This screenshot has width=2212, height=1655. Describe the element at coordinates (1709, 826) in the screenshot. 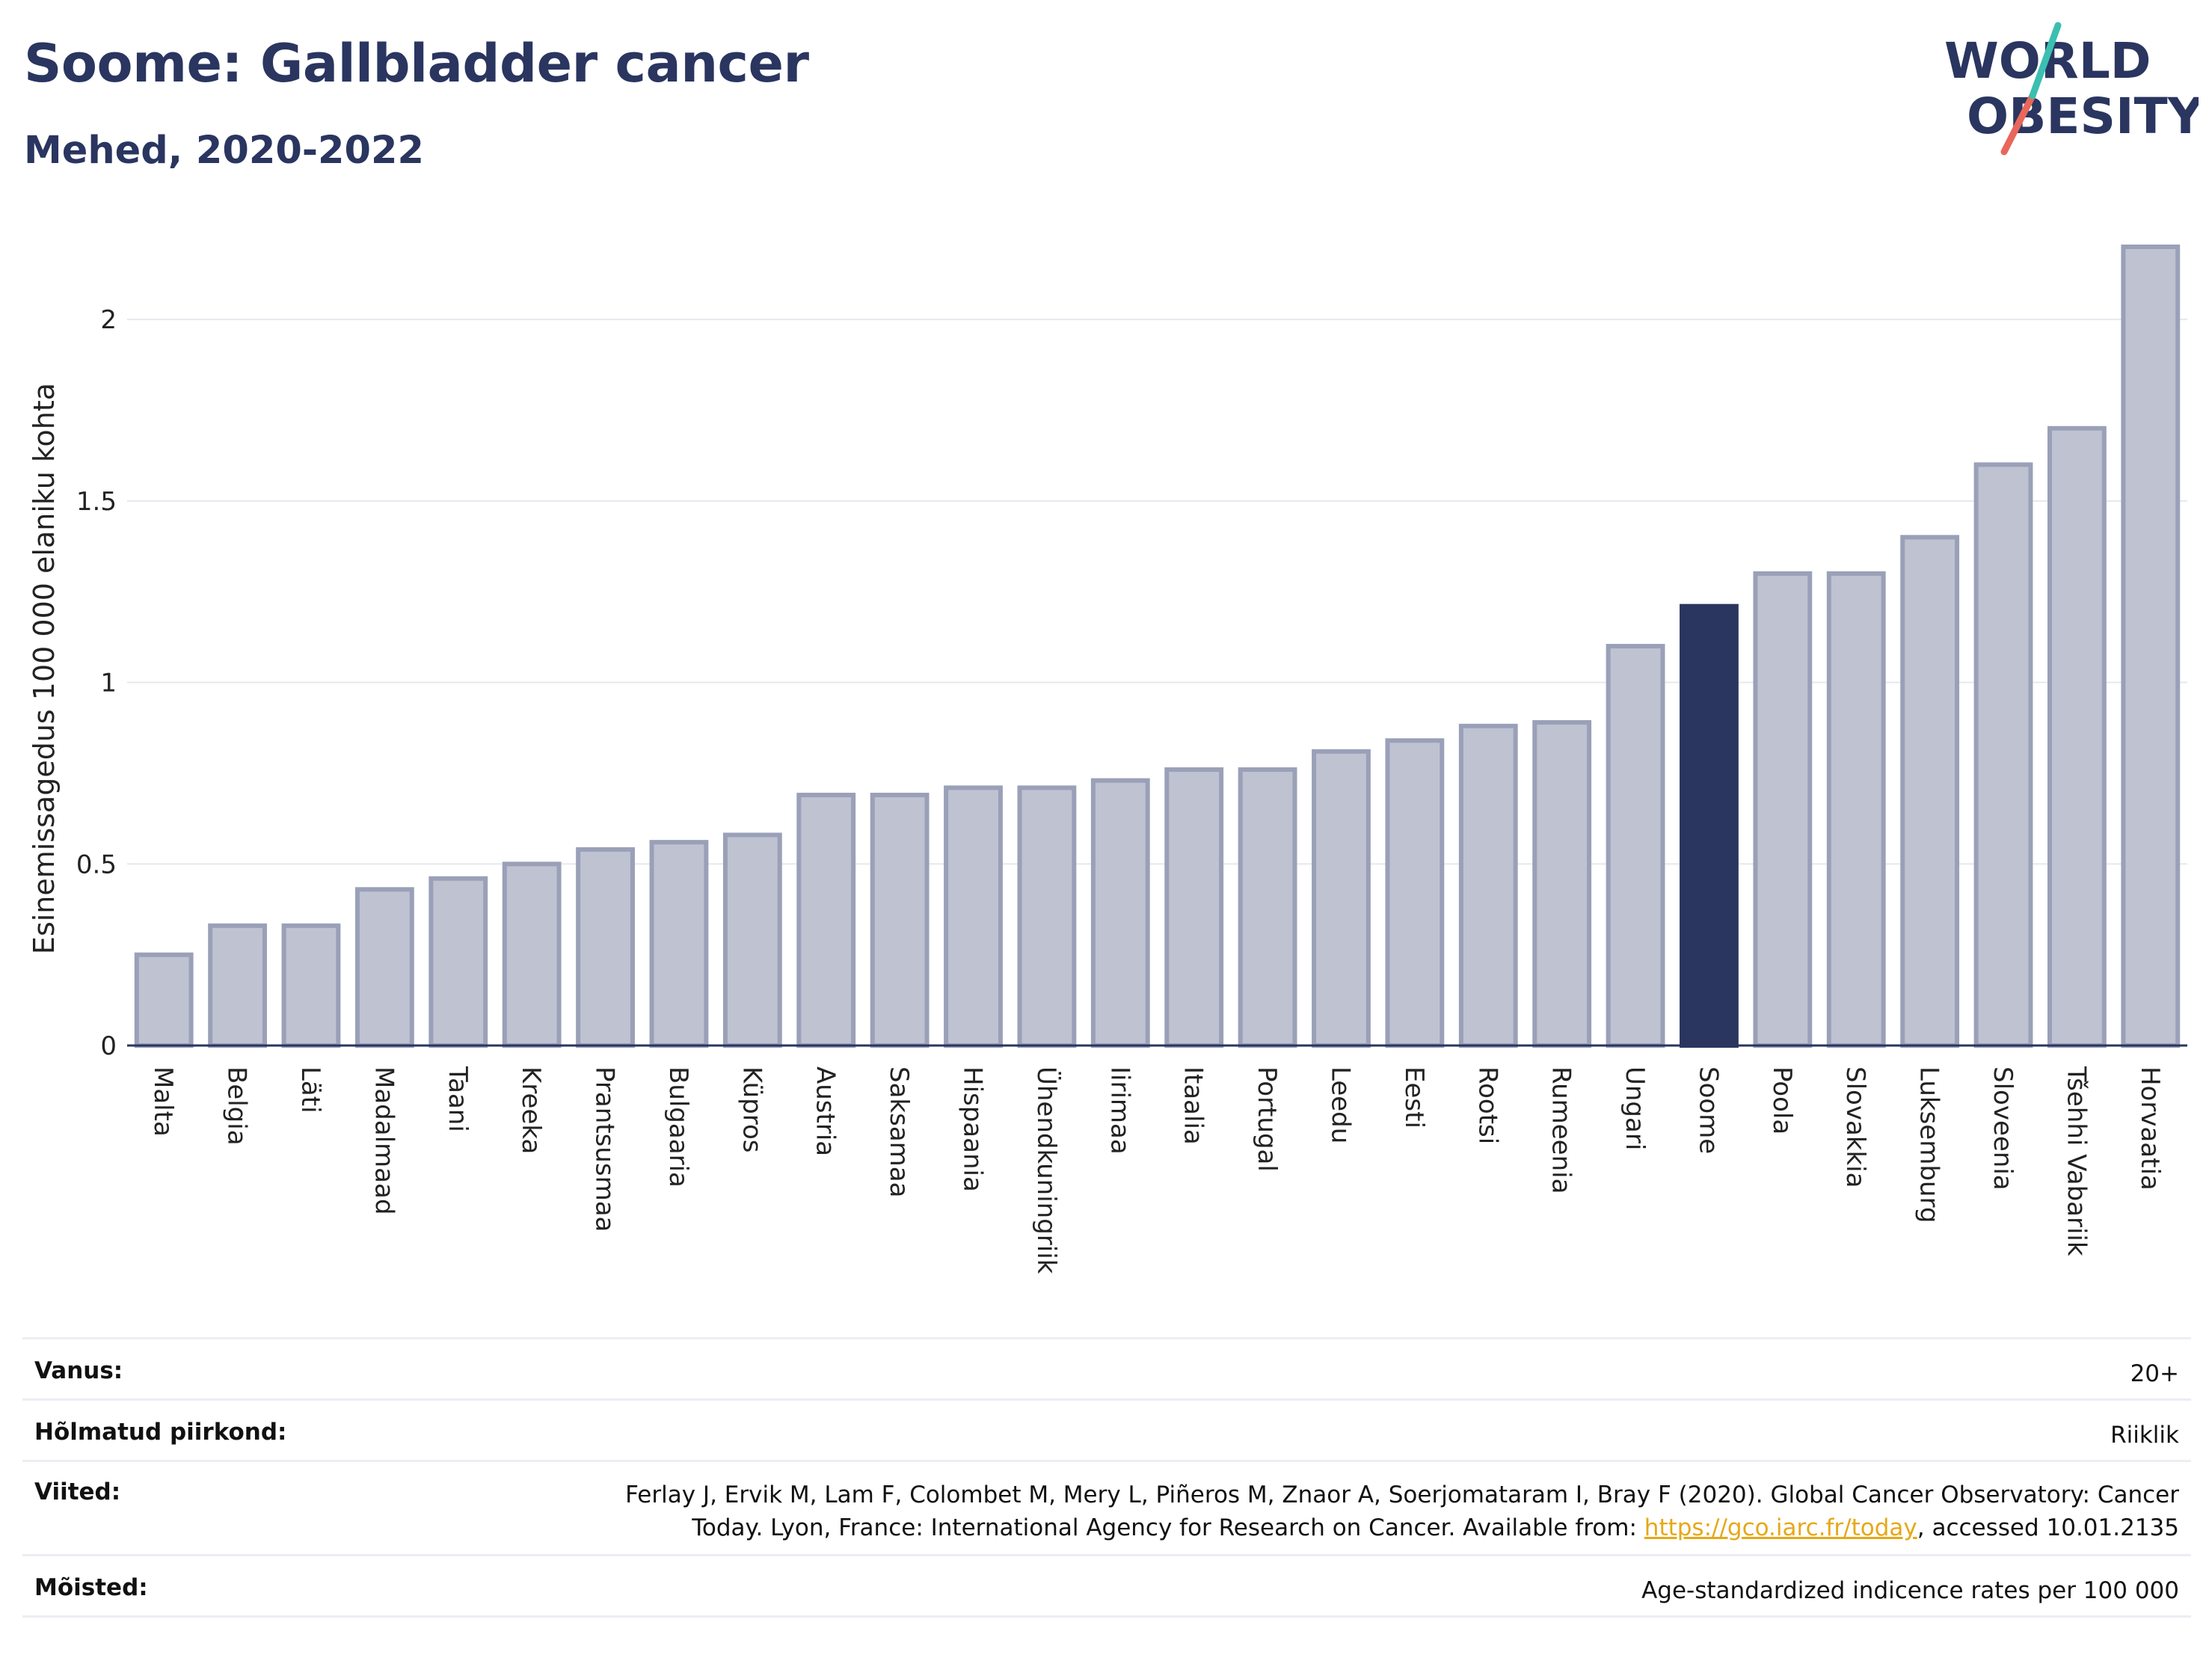

I see `bar-soome` at that location.